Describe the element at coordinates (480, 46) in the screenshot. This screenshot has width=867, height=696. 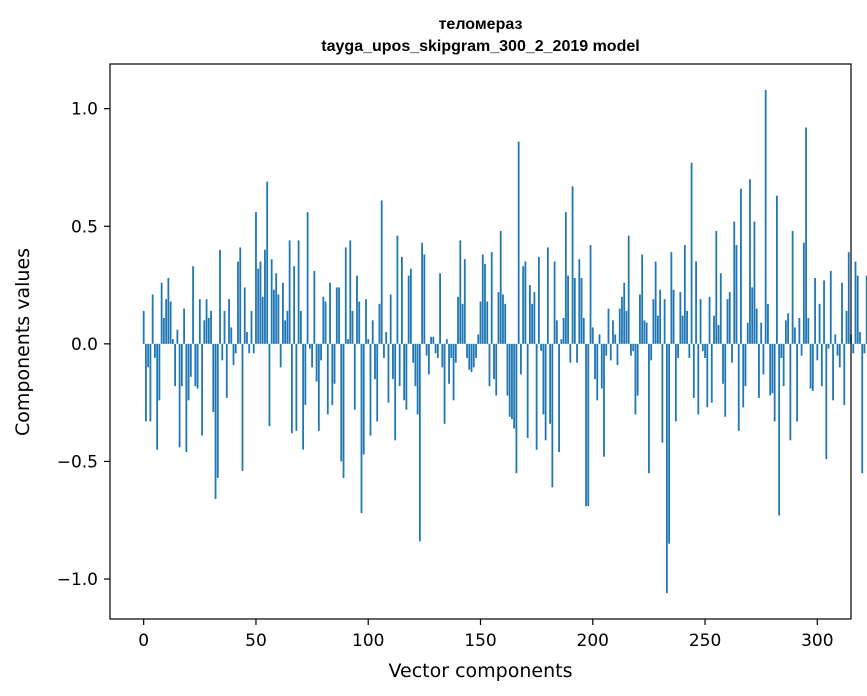
I see `chart-title-line2: tayga_upos_skipgram_300_2_2019 model` at that location.